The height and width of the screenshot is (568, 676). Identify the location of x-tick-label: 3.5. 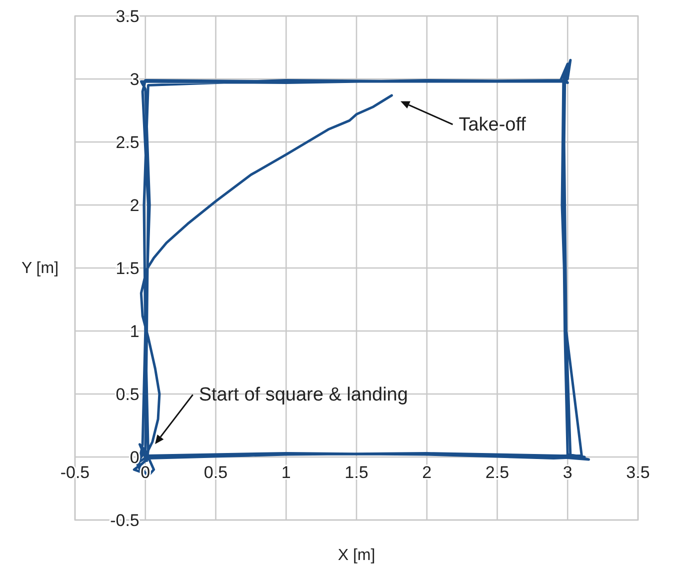
(638, 472).